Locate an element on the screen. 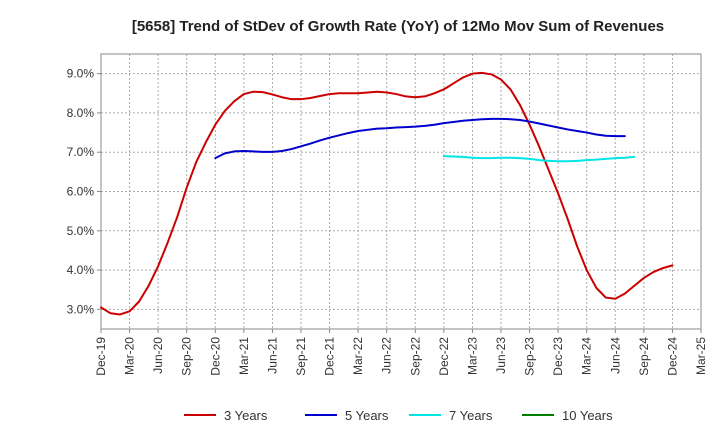  x-tick-label: Dec-22 is located at coordinates (444, 356).